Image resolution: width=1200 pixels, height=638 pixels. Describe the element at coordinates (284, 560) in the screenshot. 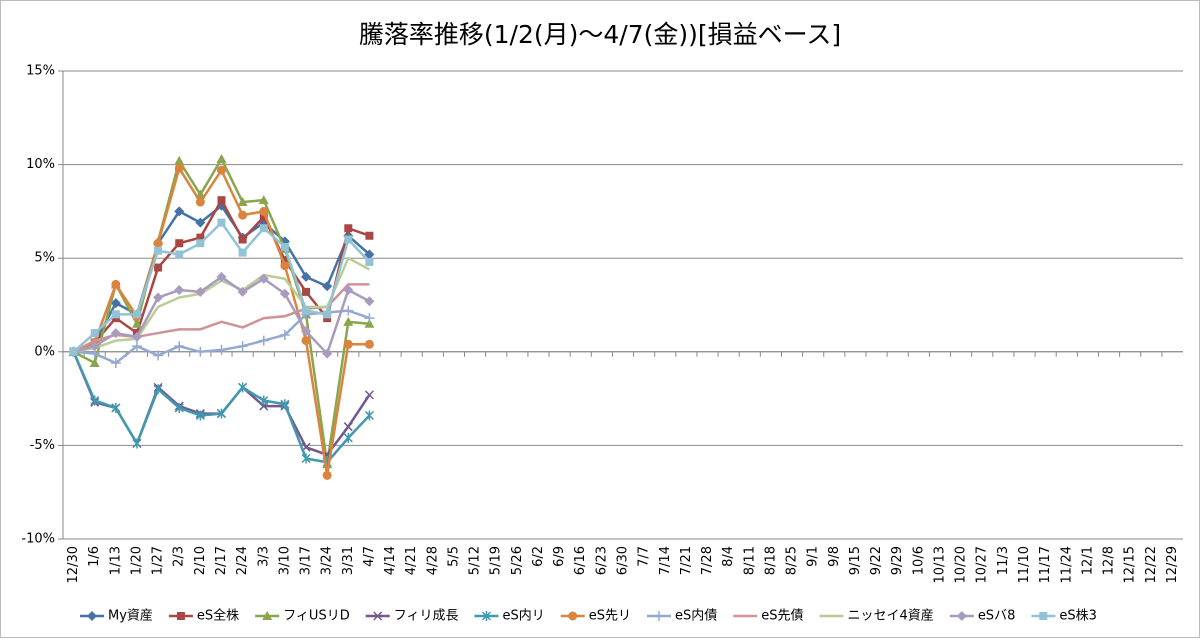

I see `x-tick-label: 3/10` at that location.